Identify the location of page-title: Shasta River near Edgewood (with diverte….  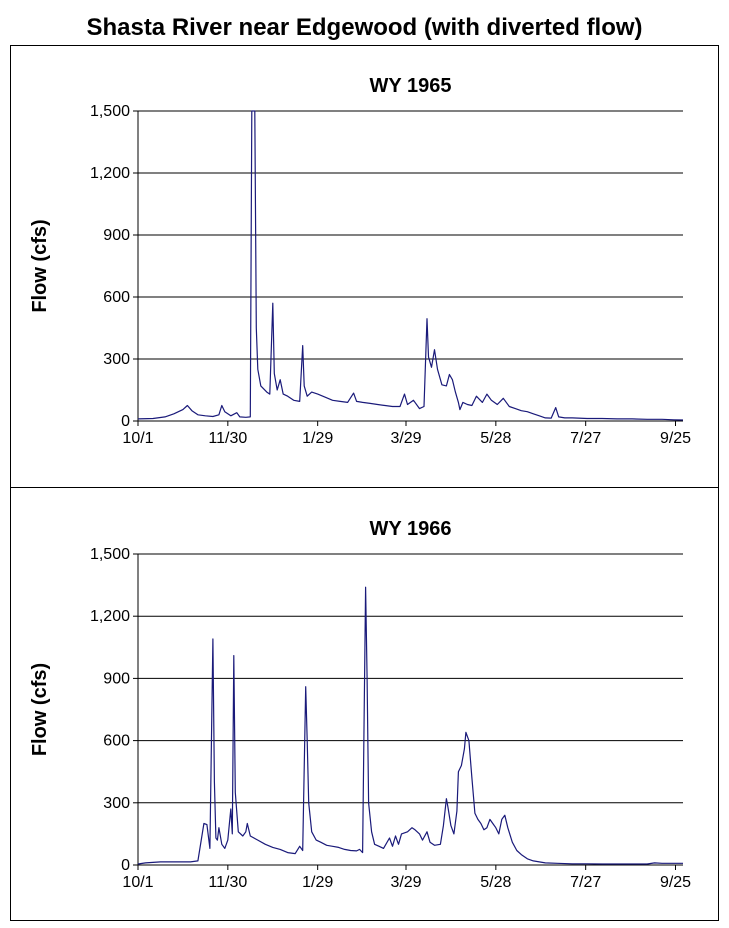
(364, 27).